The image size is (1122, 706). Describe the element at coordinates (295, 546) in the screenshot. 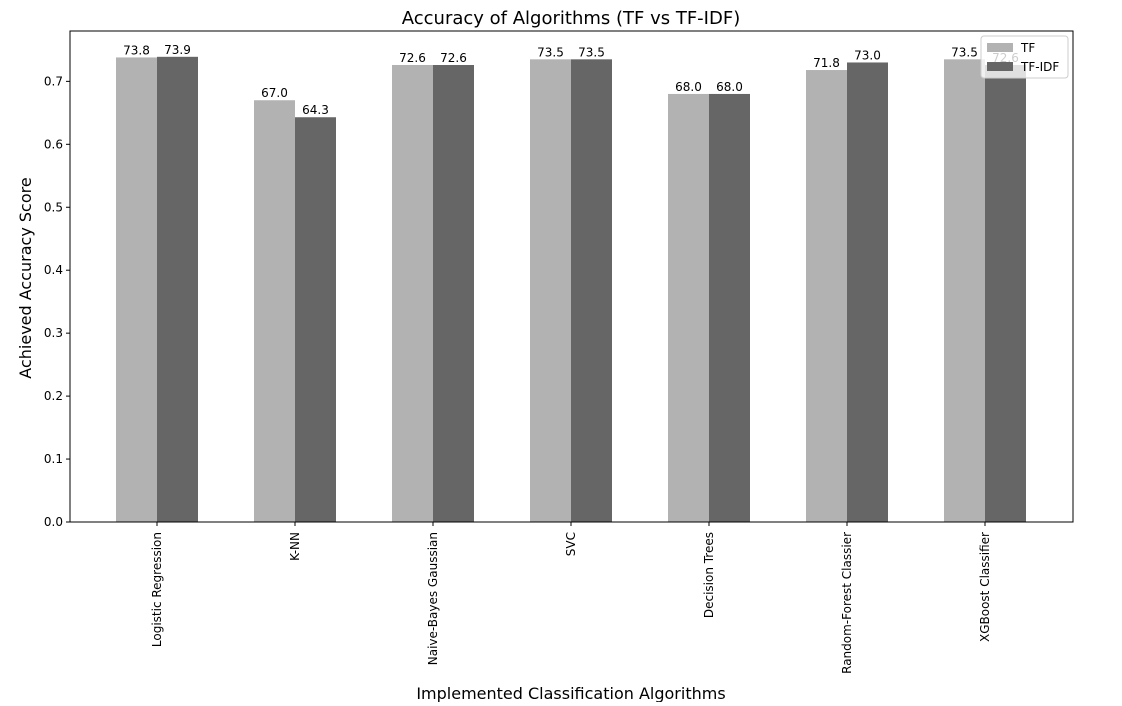

I see `x-tick-label: K-NN` at that location.